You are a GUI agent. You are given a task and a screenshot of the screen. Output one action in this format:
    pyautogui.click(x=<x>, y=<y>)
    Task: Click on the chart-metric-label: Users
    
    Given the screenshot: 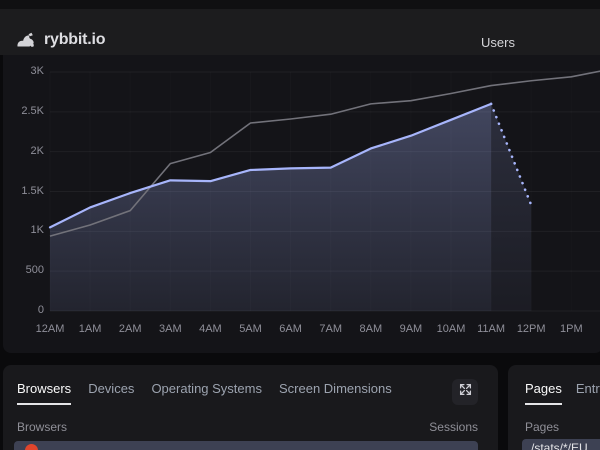 What is the action you would take?
    pyautogui.click(x=498, y=42)
    